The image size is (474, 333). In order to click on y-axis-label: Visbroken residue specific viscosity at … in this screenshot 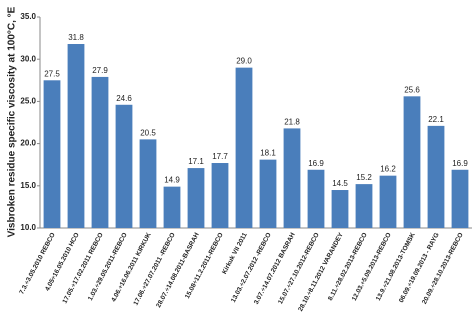, I will do `click(12, 121)`.